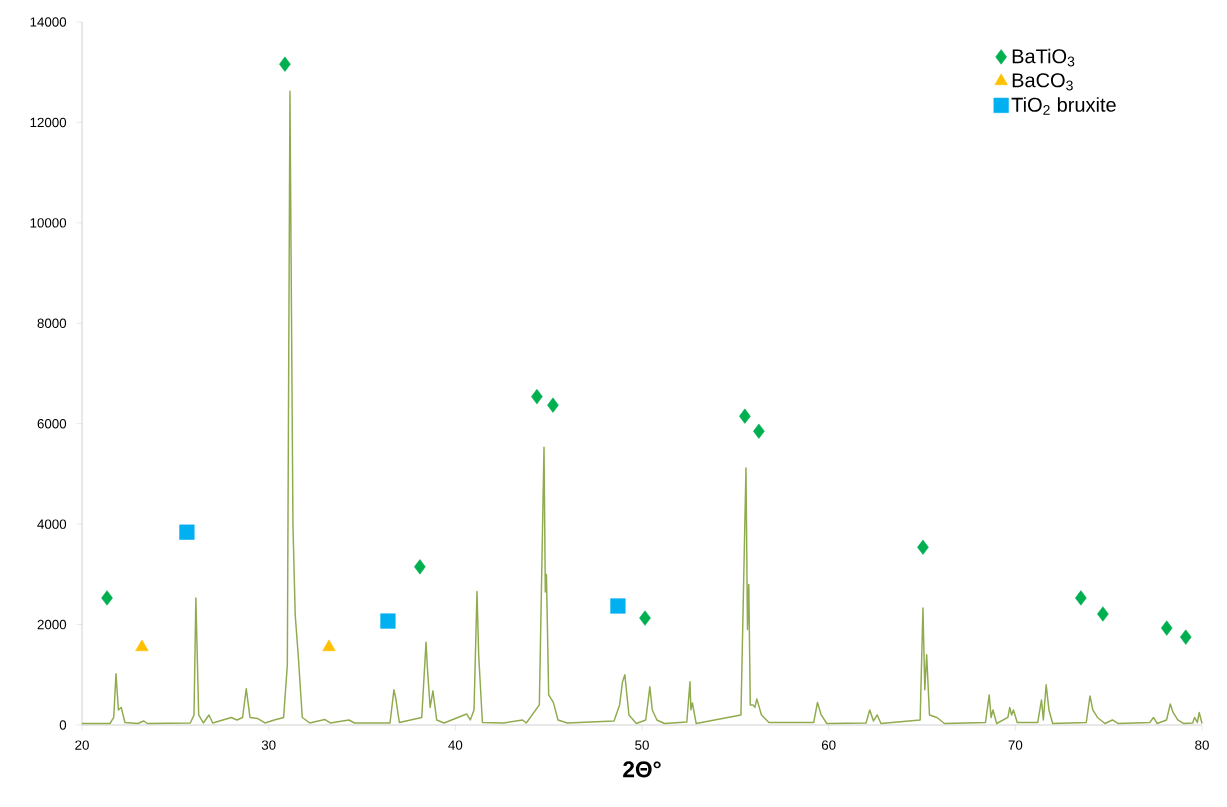  What do you see at coordinates (63, 725) in the screenshot?
I see `y-tick-label: 0` at bounding box center [63, 725].